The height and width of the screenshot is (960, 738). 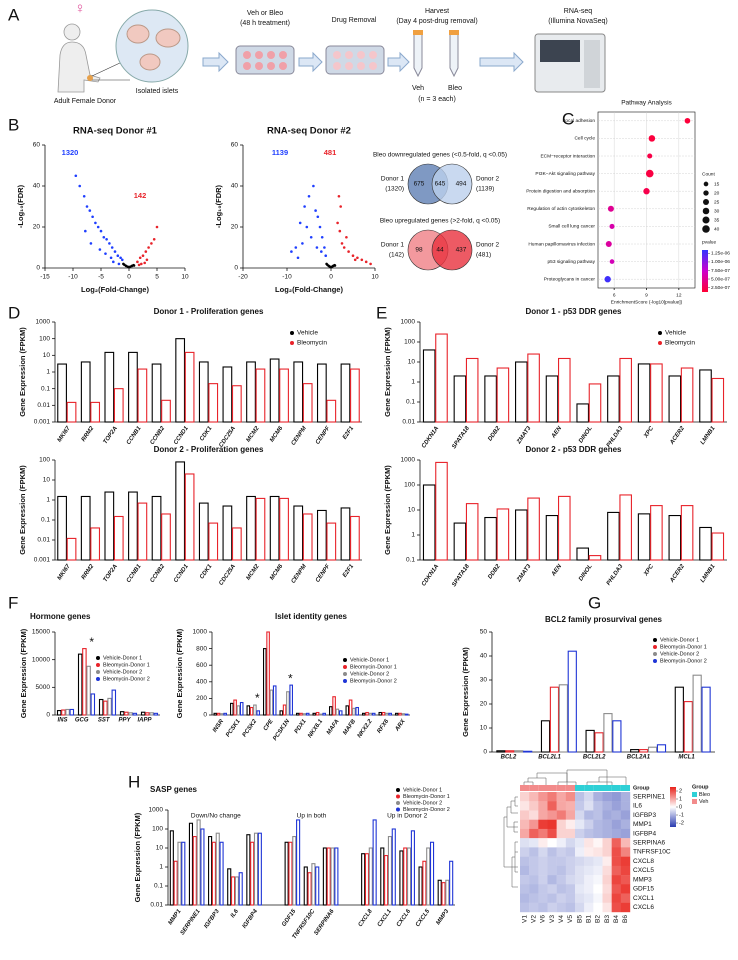 I want to click on sequencer-screen, so click(x=560, y=51).